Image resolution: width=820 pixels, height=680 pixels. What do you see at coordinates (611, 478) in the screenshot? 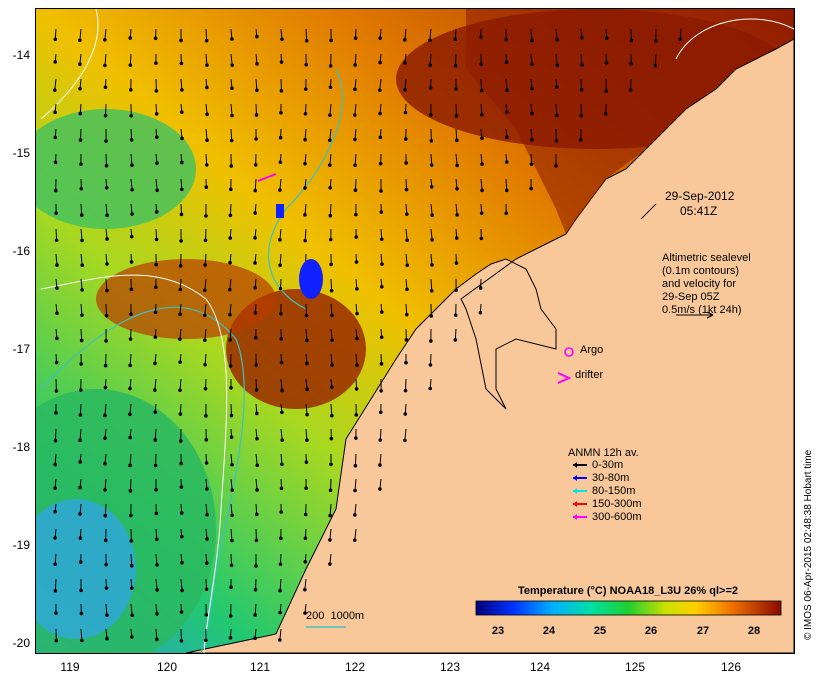
I see `legend-item: 30-80m` at bounding box center [611, 478].